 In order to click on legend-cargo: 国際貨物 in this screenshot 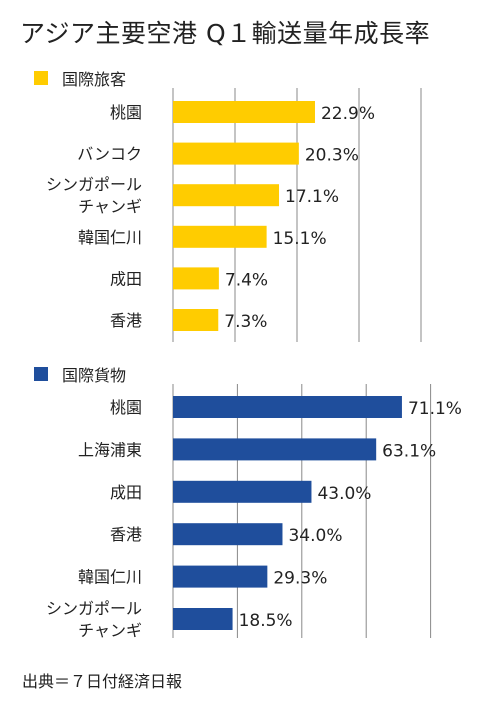, I will do `click(80, 374)`.